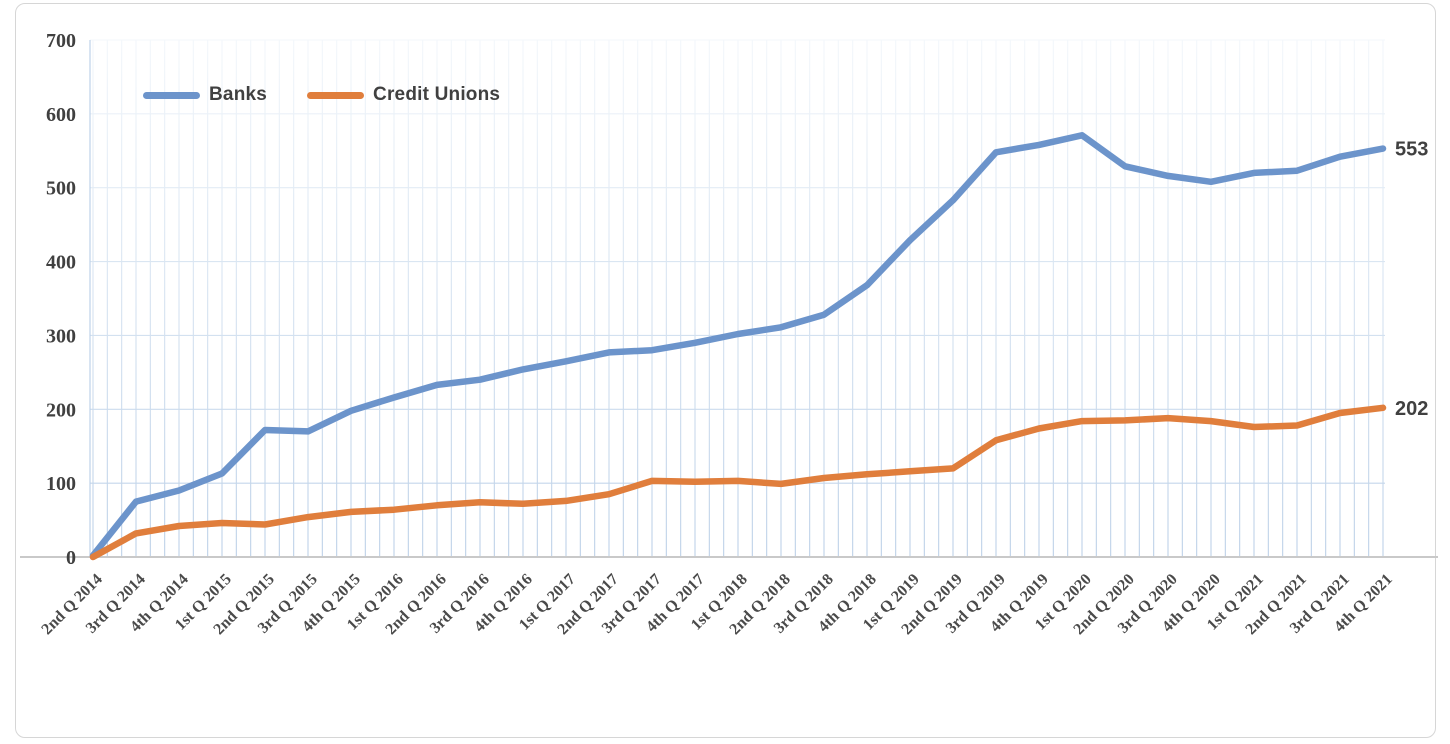 The width and height of the screenshot is (1450, 744). Describe the element at coordinates (61, 336) in the screenshot. I see `y-tick-label: 300` at that location.